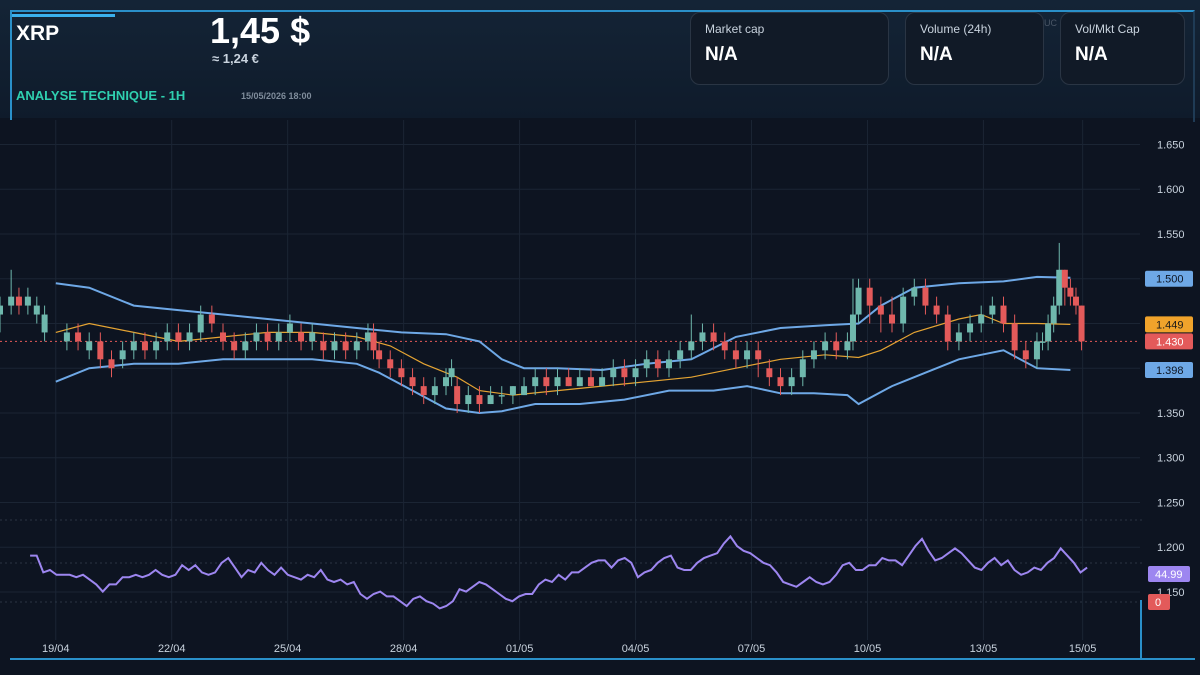  What do you see at coordinates (520, 649) in the screenshot?
I see `x-tick-label: 01/05` at bounding box center [520, 649].